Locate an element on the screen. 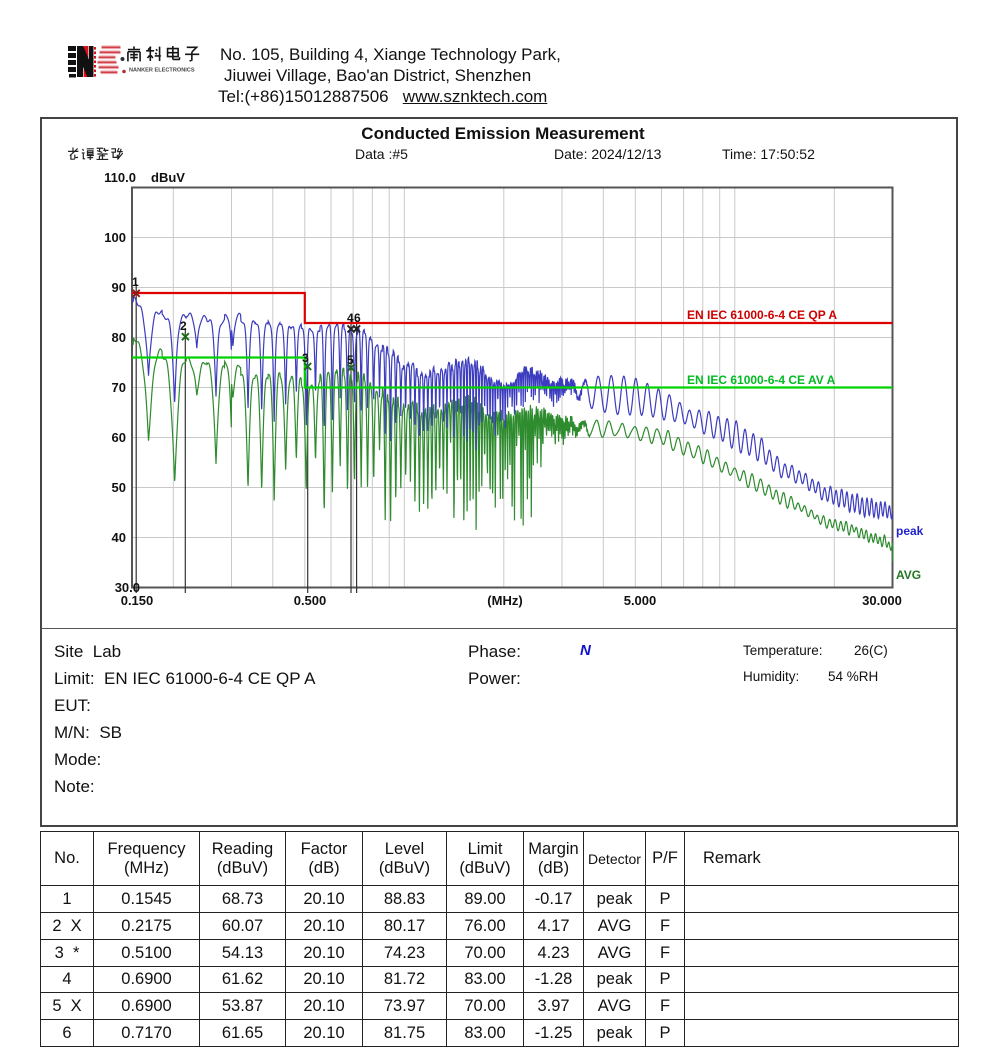 The height and width of the screenshot is (1062, 1000). svg-text: 3 is located at coordinates (305, 358).